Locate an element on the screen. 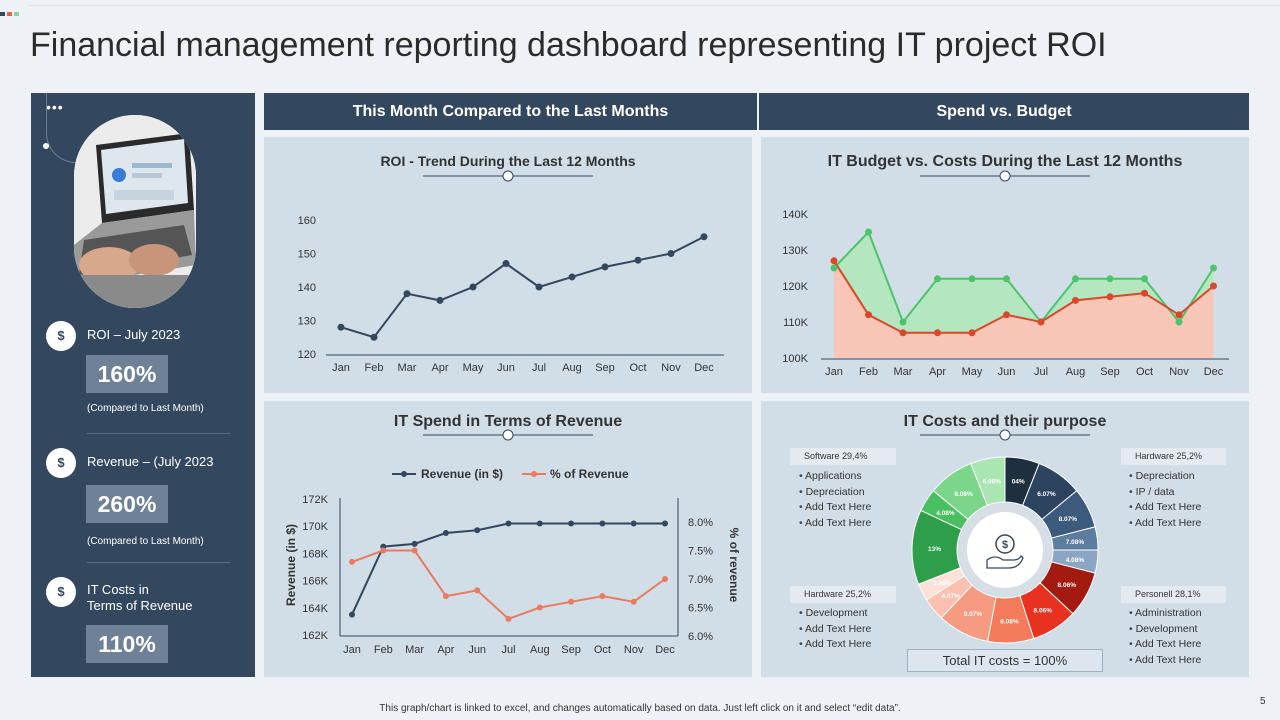  x-tick-label: Dec is located at coordinates (665, 650).